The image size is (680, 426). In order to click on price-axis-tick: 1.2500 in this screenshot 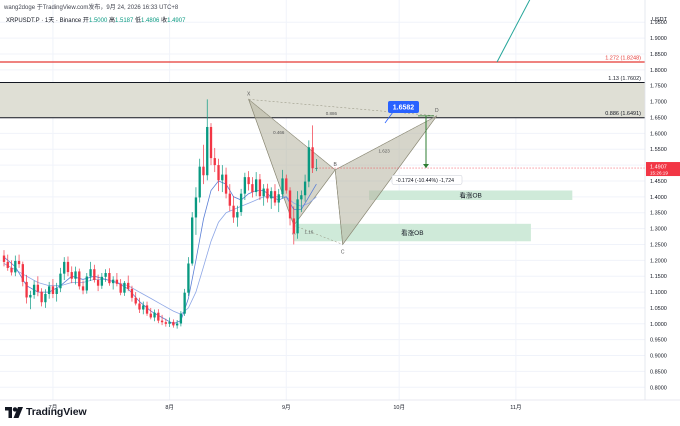, I will do `click(658, 245)`.